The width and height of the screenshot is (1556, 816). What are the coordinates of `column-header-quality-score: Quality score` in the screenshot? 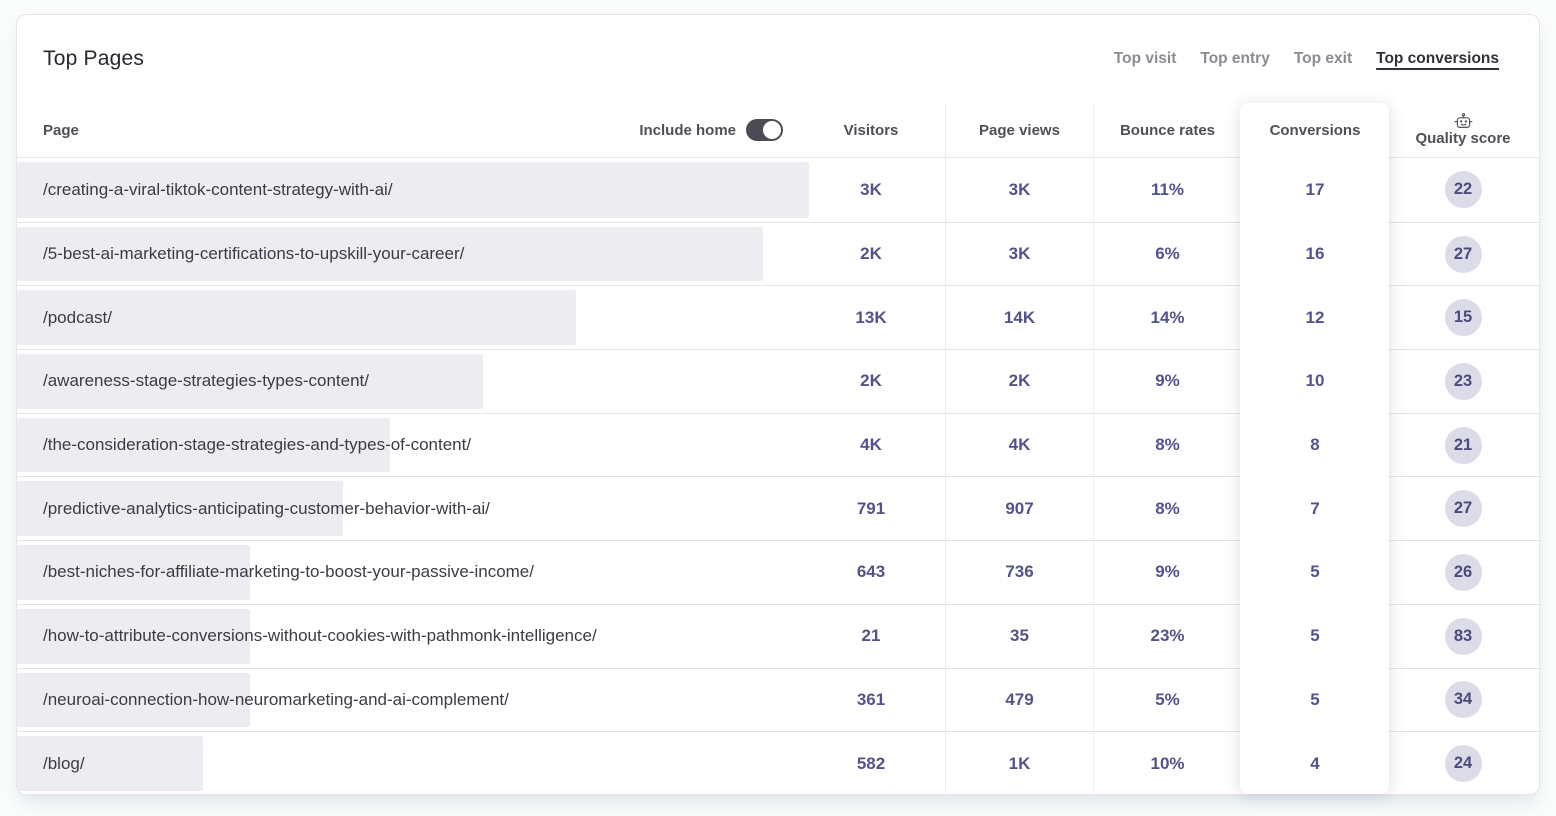 It's located at (1463, 130).